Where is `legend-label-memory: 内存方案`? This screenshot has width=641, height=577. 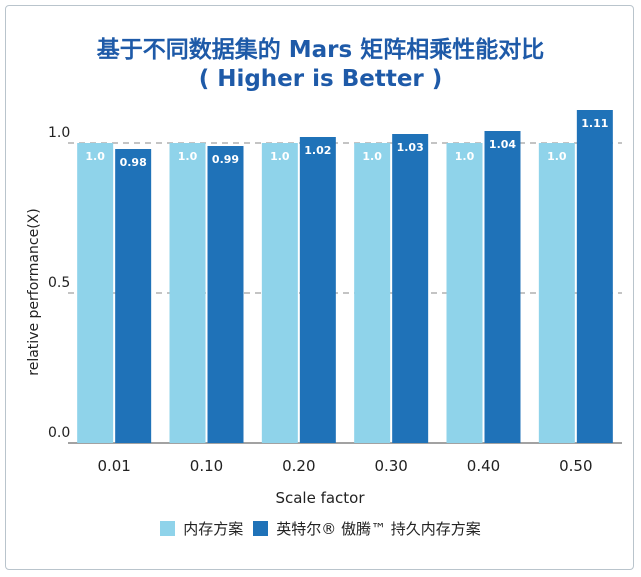 legend-label-memory: 内存方案 is located at coordinates (213, 529).